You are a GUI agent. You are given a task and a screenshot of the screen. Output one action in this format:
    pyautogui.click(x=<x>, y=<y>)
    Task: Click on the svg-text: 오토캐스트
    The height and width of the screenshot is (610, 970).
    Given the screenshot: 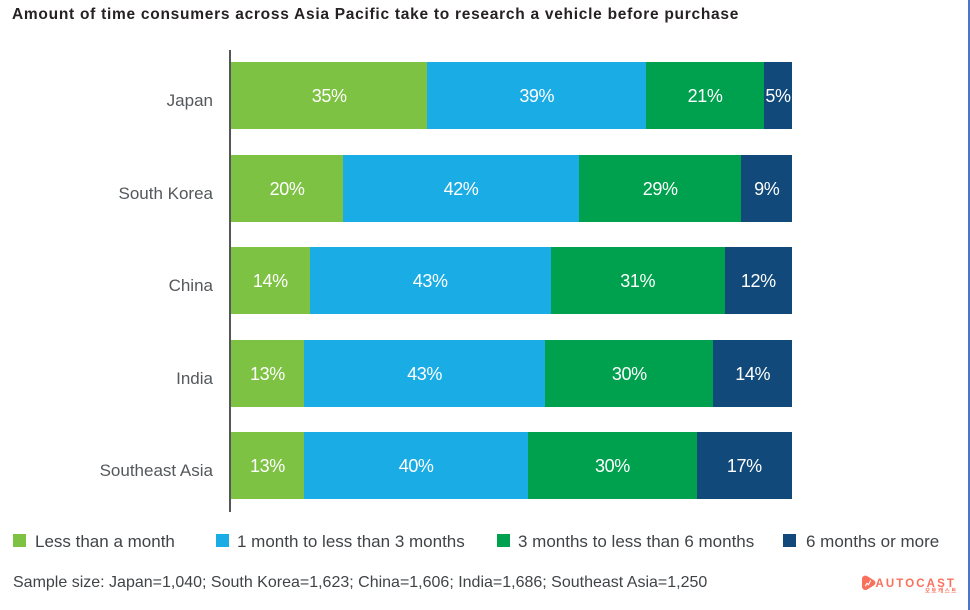 What is the action you would take?
    pyautogui.click(x=941, y=591)
    